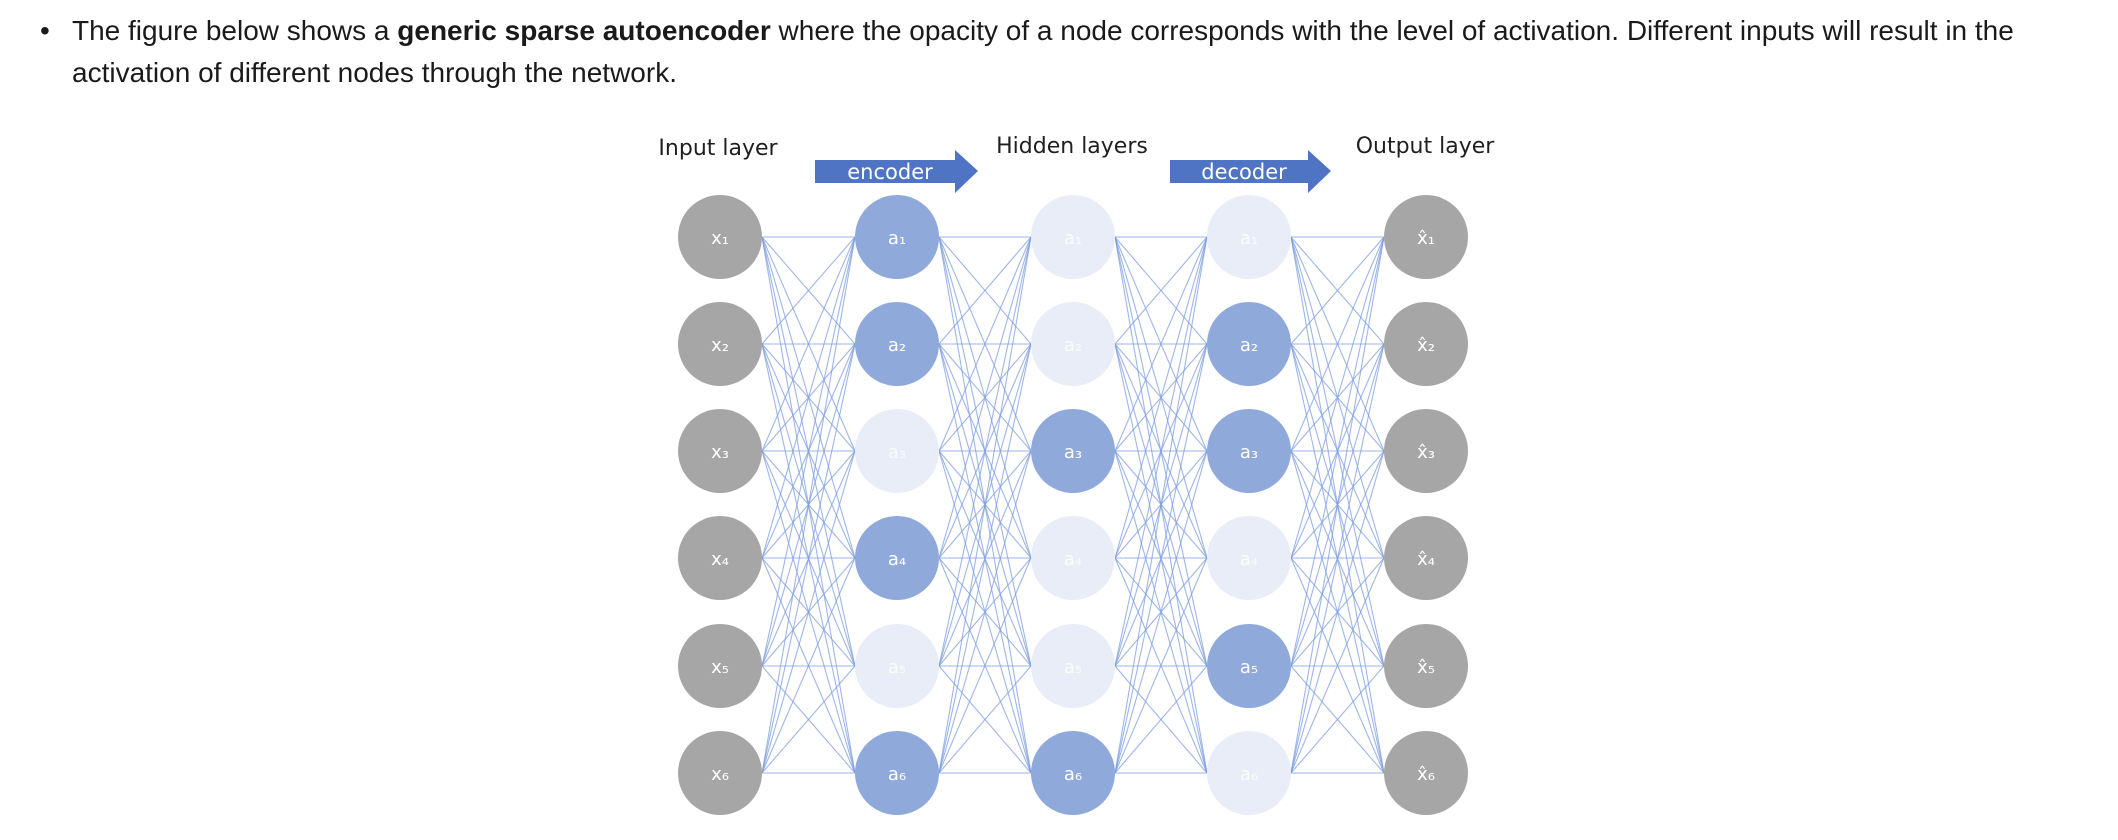  I want to click on node-hidden-1-4: a₄, so click(897, 558).